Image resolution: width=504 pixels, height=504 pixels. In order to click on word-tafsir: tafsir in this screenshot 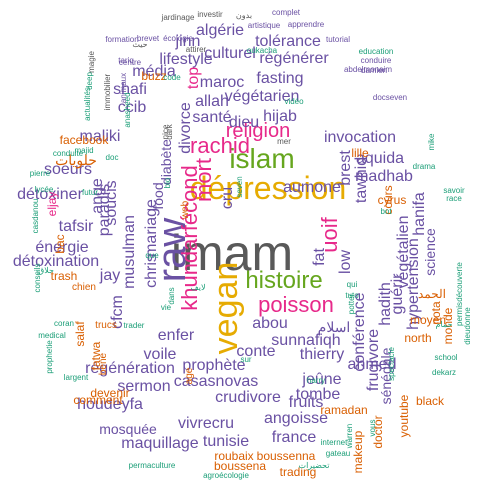, I will do `click(76, 226)`.